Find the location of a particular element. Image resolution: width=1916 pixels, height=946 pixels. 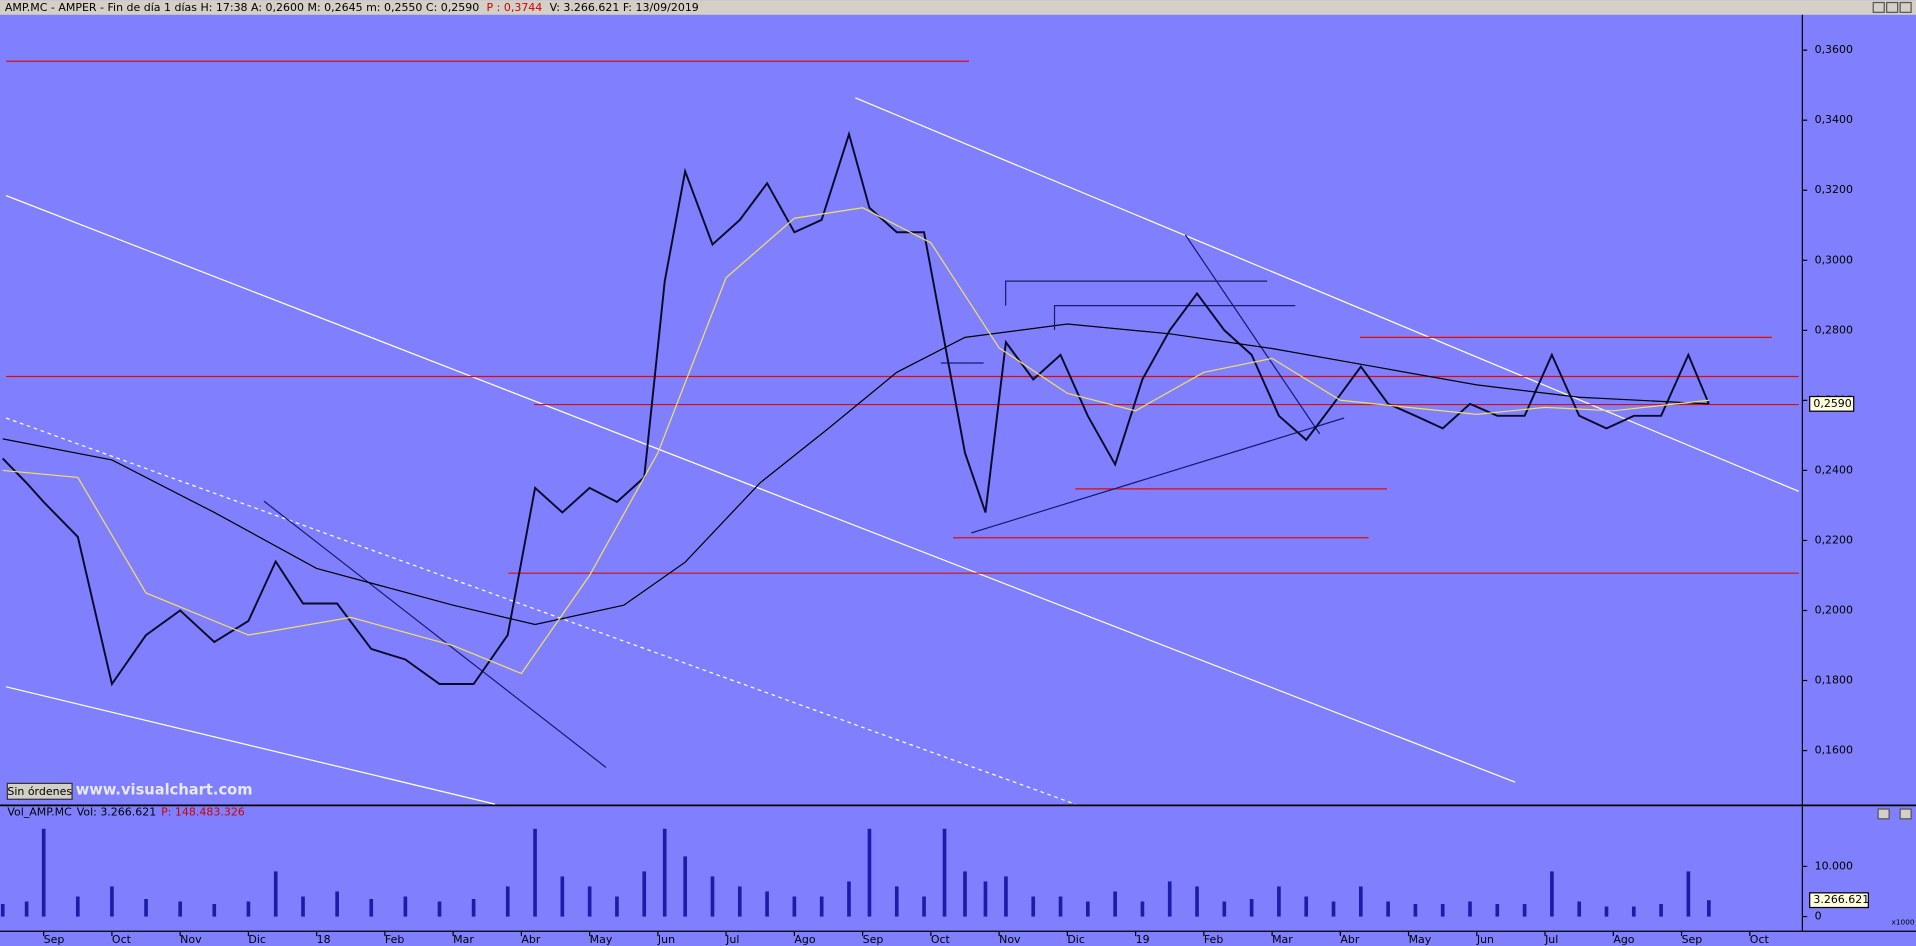

y-tick-label: 0,1600 is located at coordinates (1834, 750).